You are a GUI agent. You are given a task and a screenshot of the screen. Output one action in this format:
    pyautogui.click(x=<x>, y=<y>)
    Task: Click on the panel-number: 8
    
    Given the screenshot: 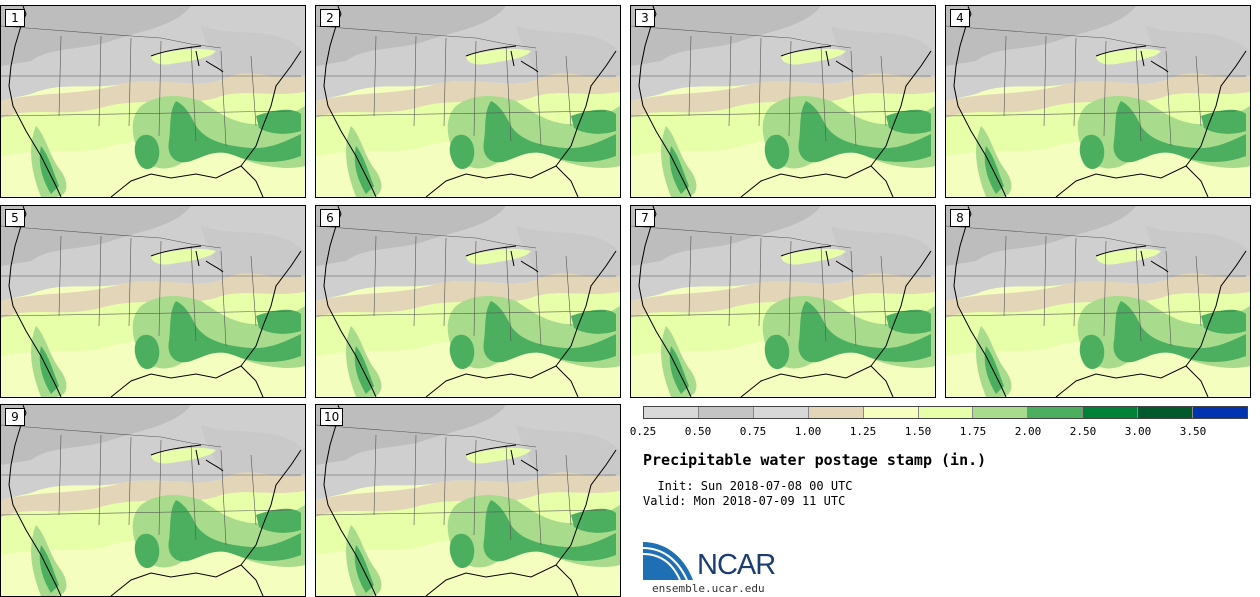 What is the action you would take?
    pyautogui.click(x=960, y=218)
    